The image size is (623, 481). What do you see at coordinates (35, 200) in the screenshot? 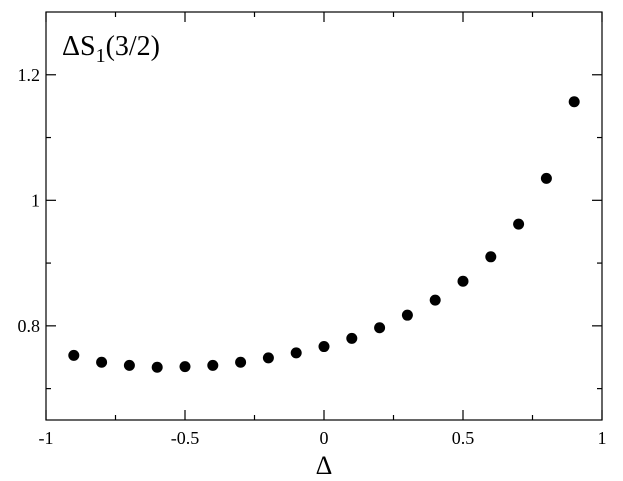
I see `y-tick-label: 1` at bounding box center [35, 200].